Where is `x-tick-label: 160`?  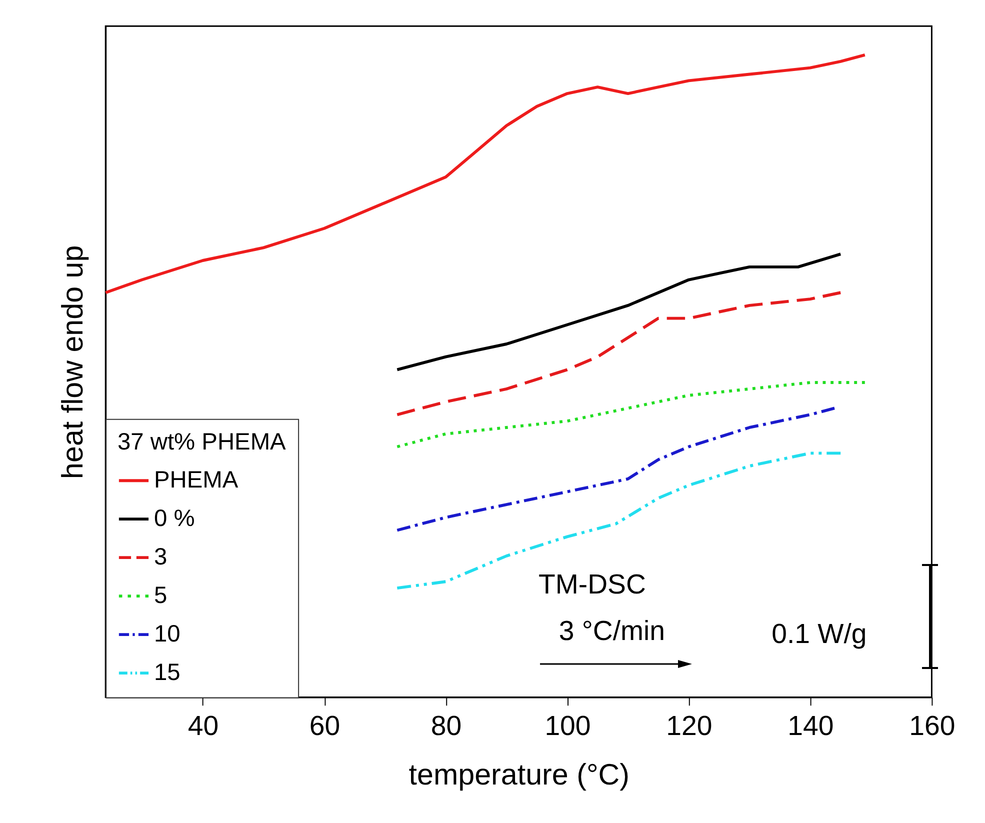 x-tick-label: 160 is located at coordinates (932, 726).